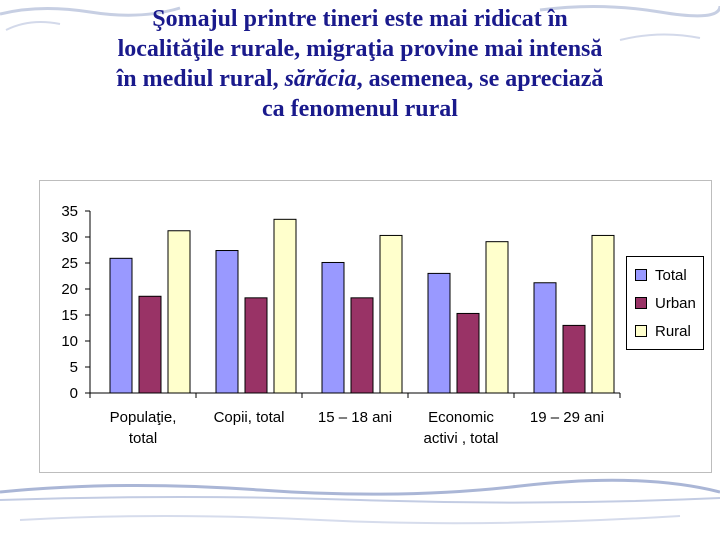  What do you see at coordinates (249, 417) in the screenshot?
I see `x-category-label: Copii, total` at bounding box center [249, 417].